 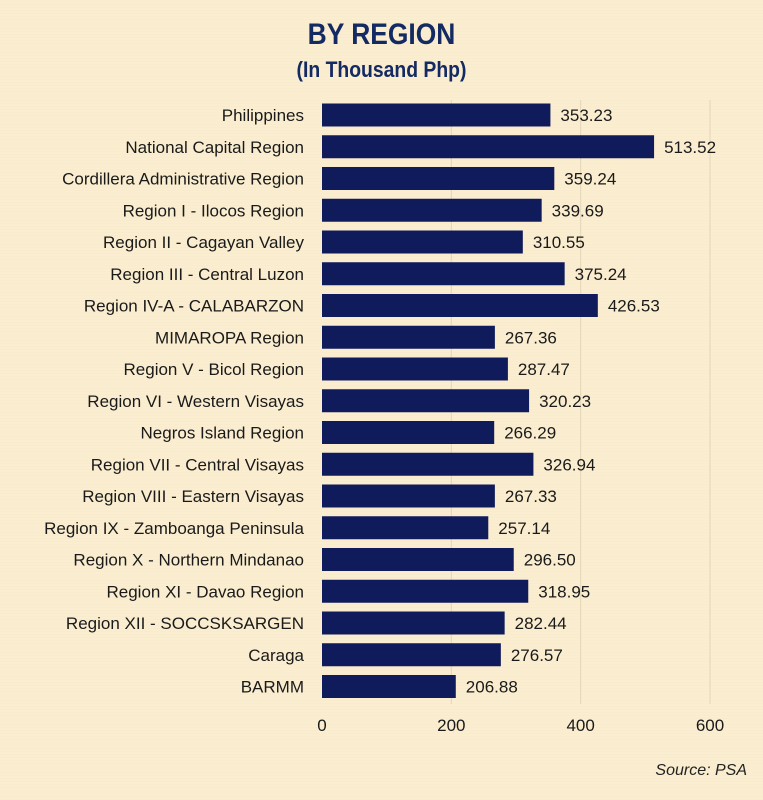 What do you see at coordinates (559, 242) in the screenshot?
I see `value-label: 310.55` at bounding box center [559, 242].